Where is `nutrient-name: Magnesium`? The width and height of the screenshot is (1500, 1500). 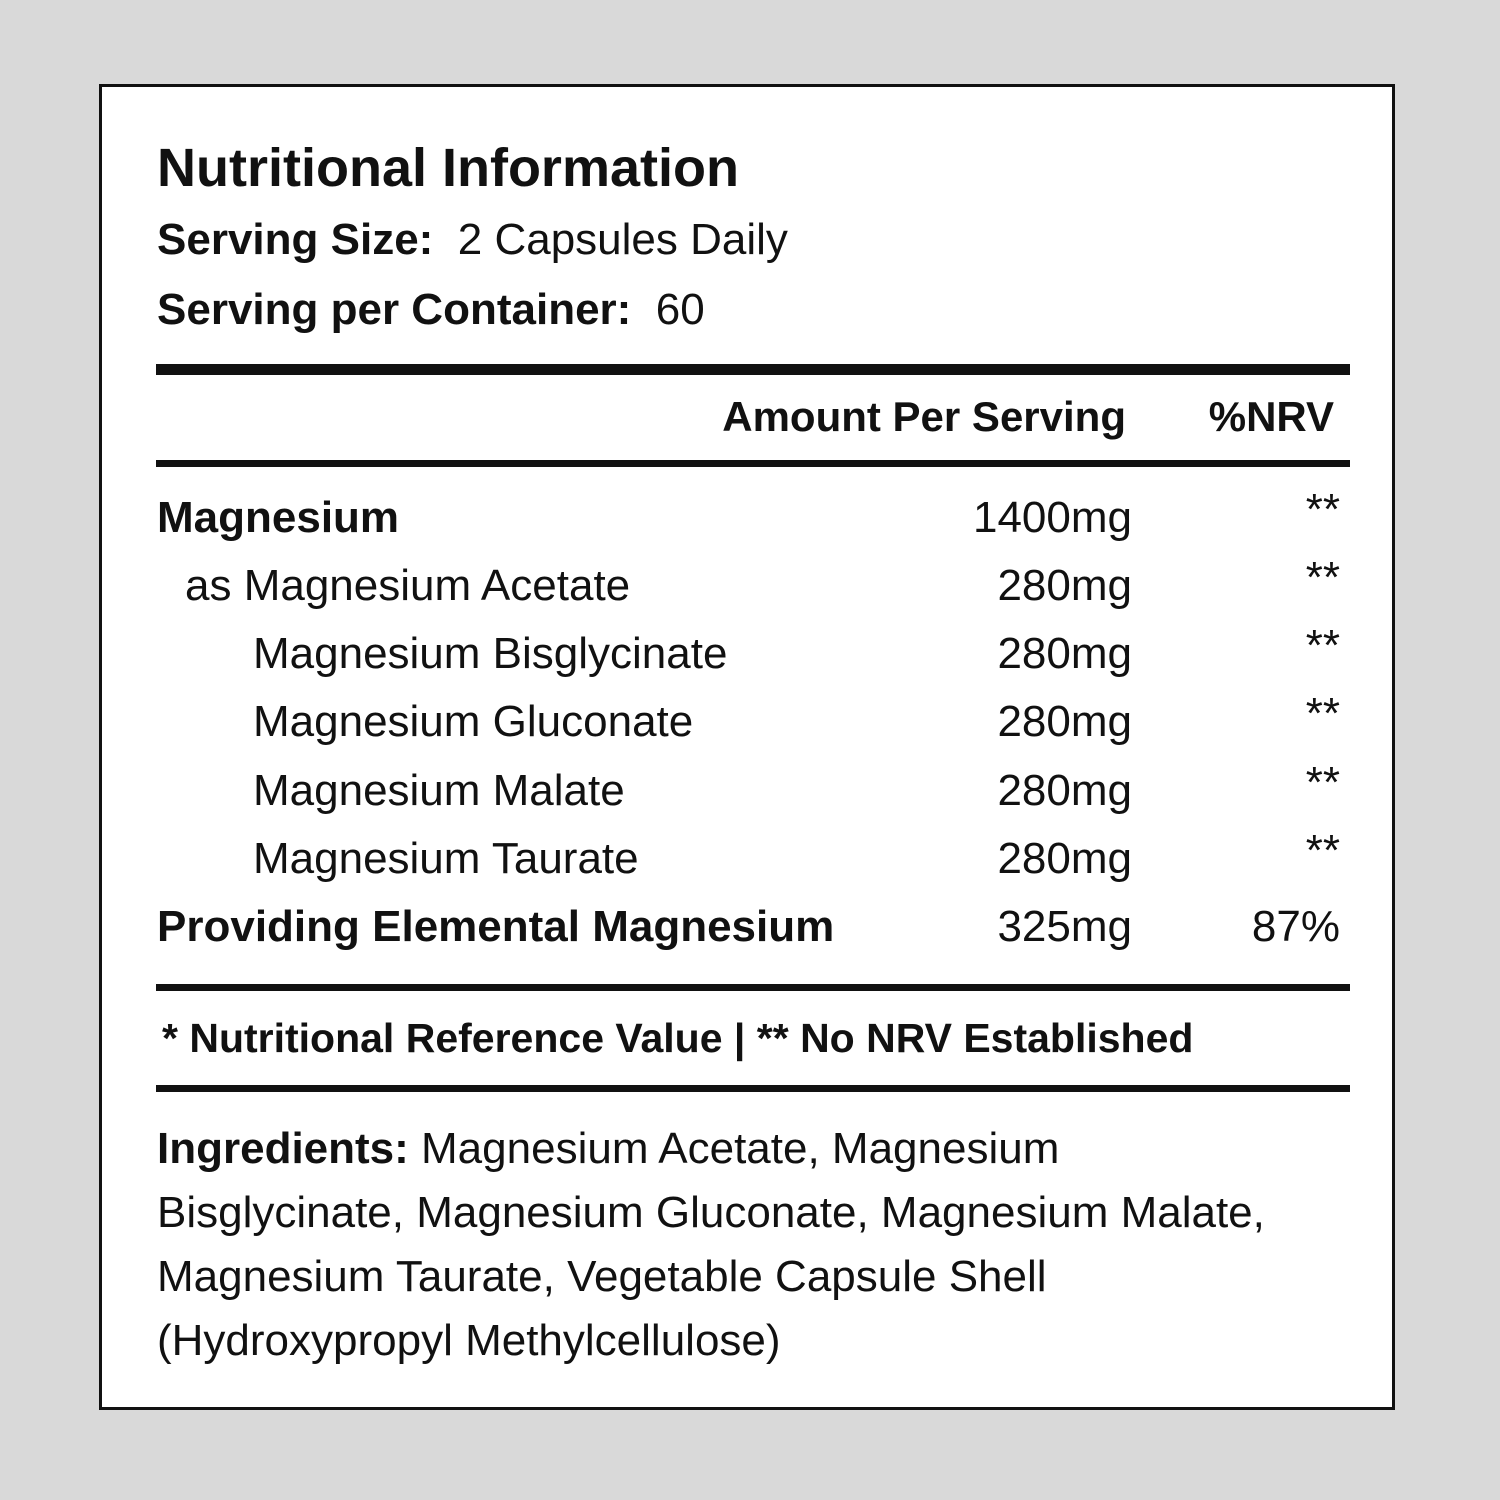
nutrient-name: Magnesium is located at coordinates (278, 517).